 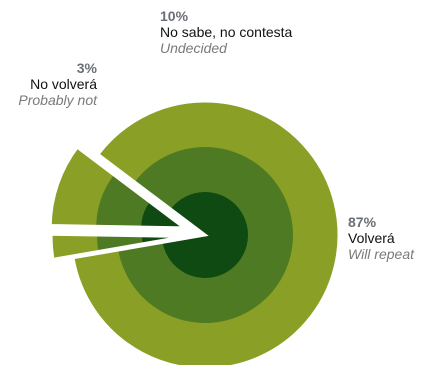 What do you see at coordinates (86, 68) in the screenshot?
I see `label-probably-not-percent: 3%` at bounding box center [86, 68].